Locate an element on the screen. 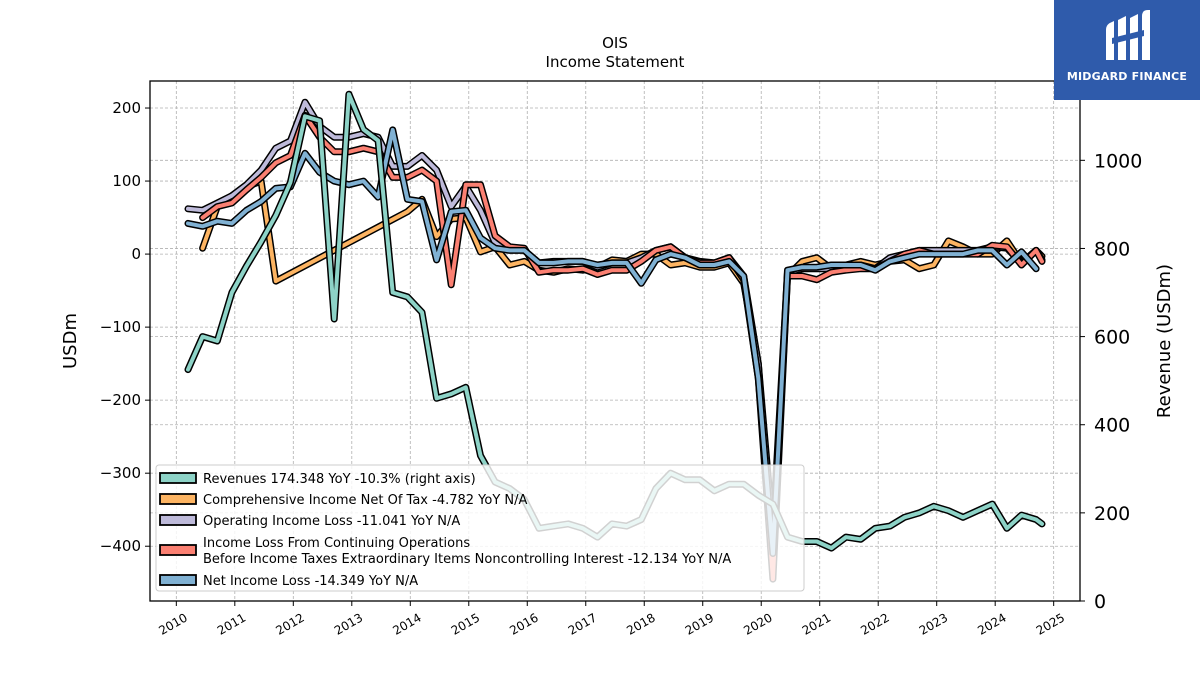  y-axis-label: USDm is located at coordinates (70, 341).